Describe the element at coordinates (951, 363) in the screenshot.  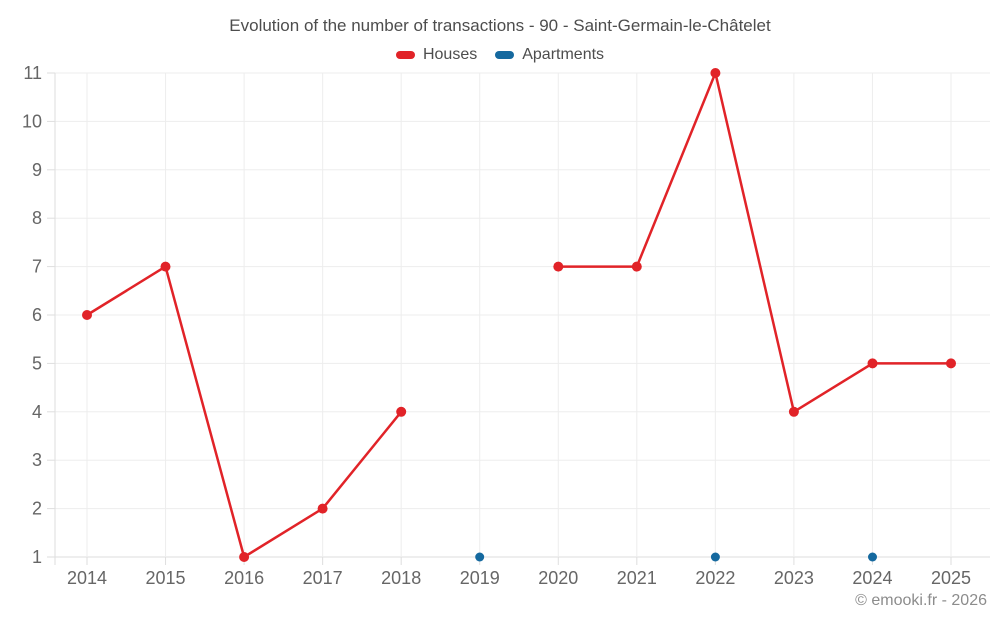
I see `point-houses-2025` at that location.